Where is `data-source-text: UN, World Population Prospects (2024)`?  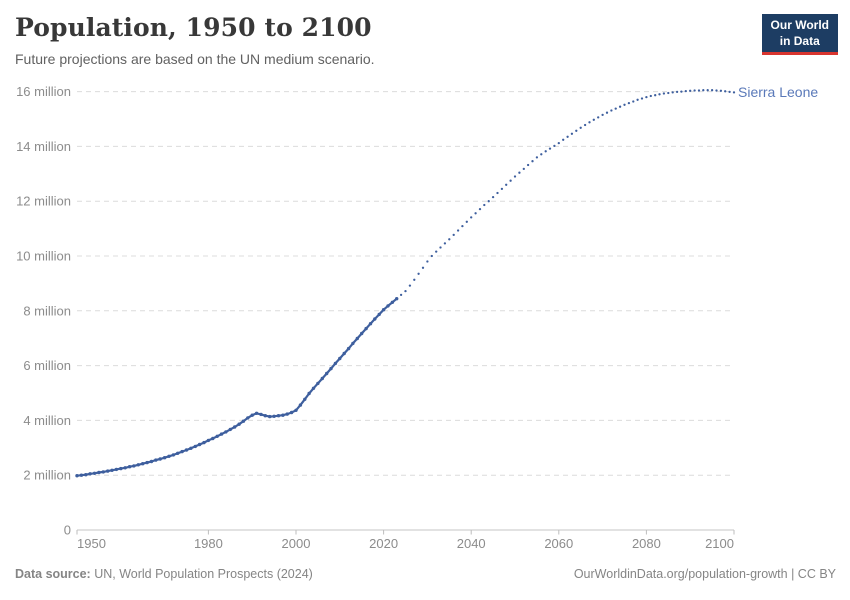 data-source-text: UN, World Population Prospects (2024) is located at coordinates (201, 574).